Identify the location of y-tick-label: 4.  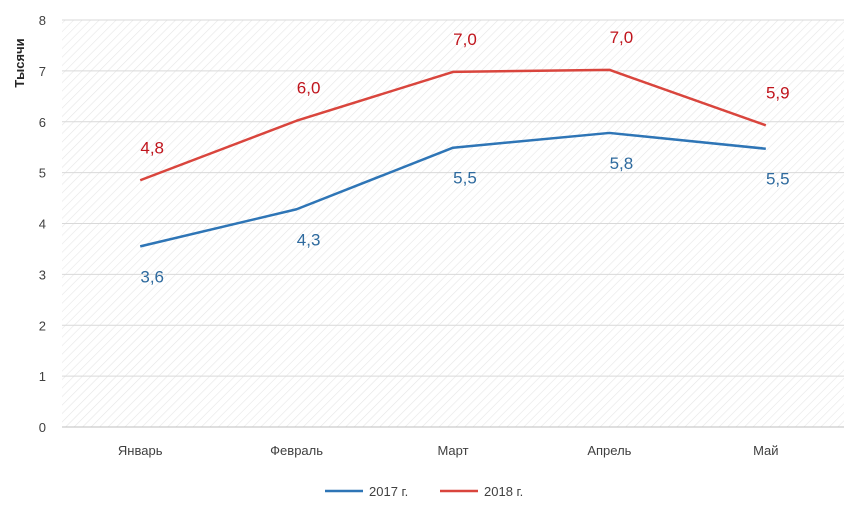
(42, 224).